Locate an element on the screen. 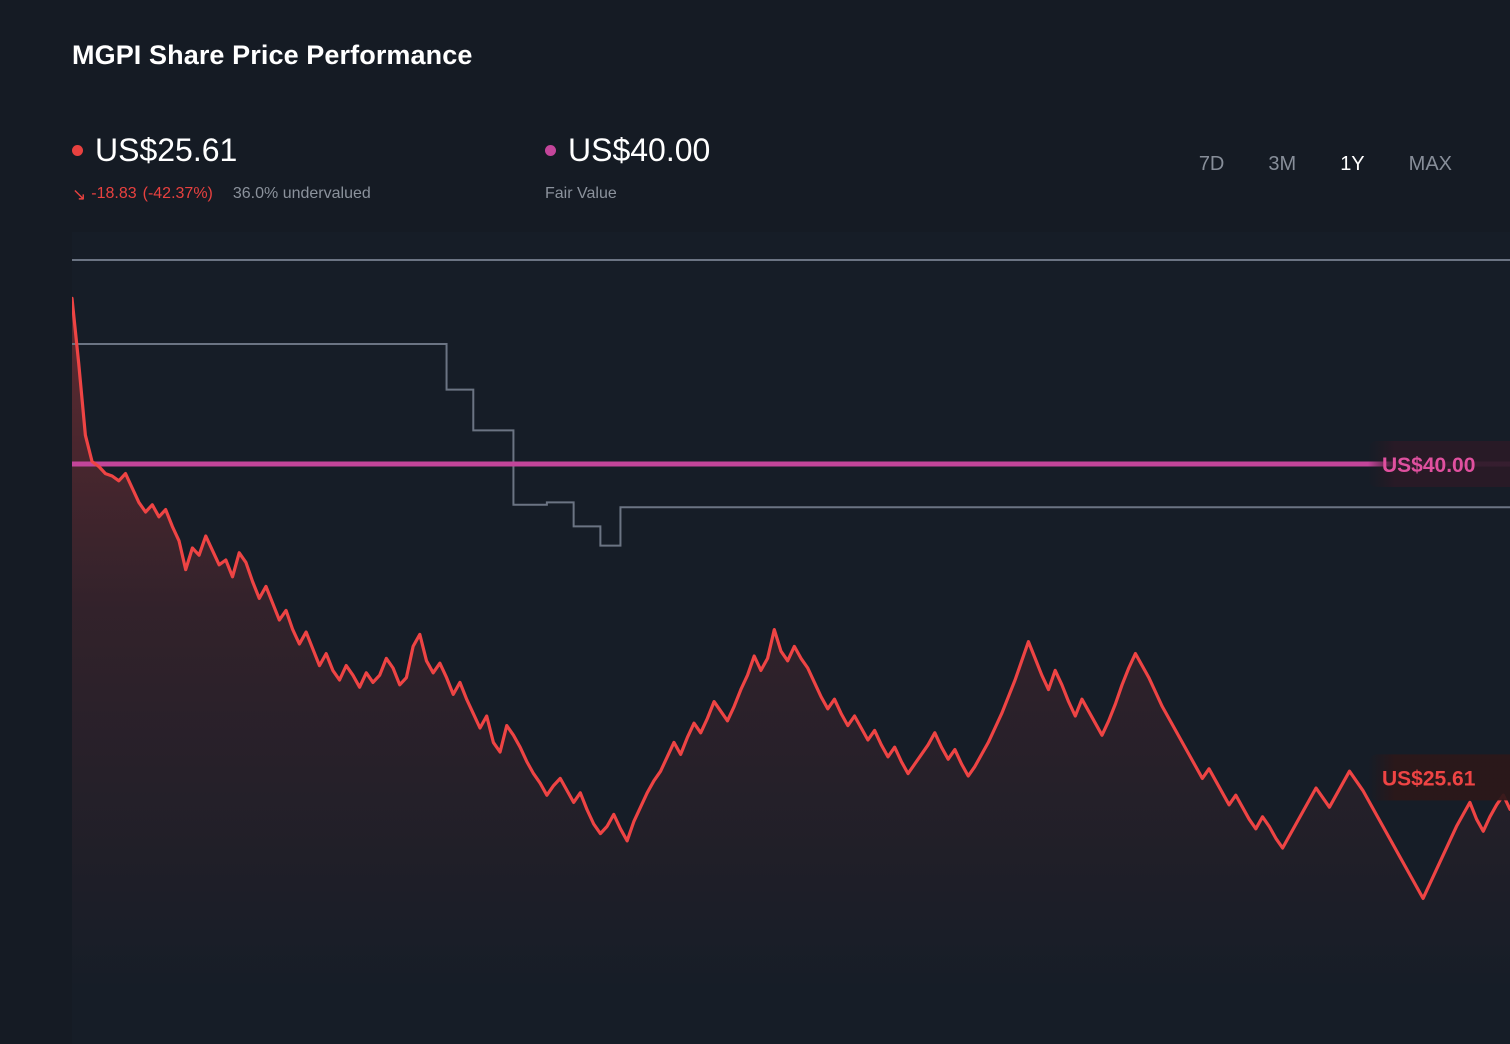  range-tab-3m: 3M is located at coordinates (1282, 164).